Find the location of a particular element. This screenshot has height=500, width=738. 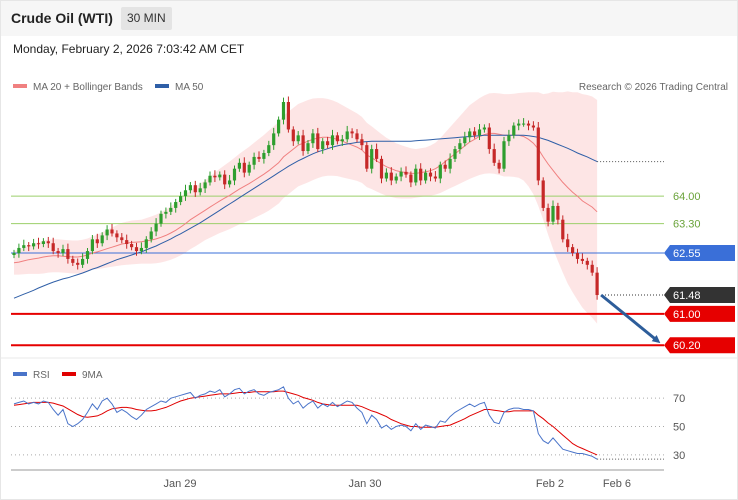

level-label: 61.00 is located at coordinates (687, 315).